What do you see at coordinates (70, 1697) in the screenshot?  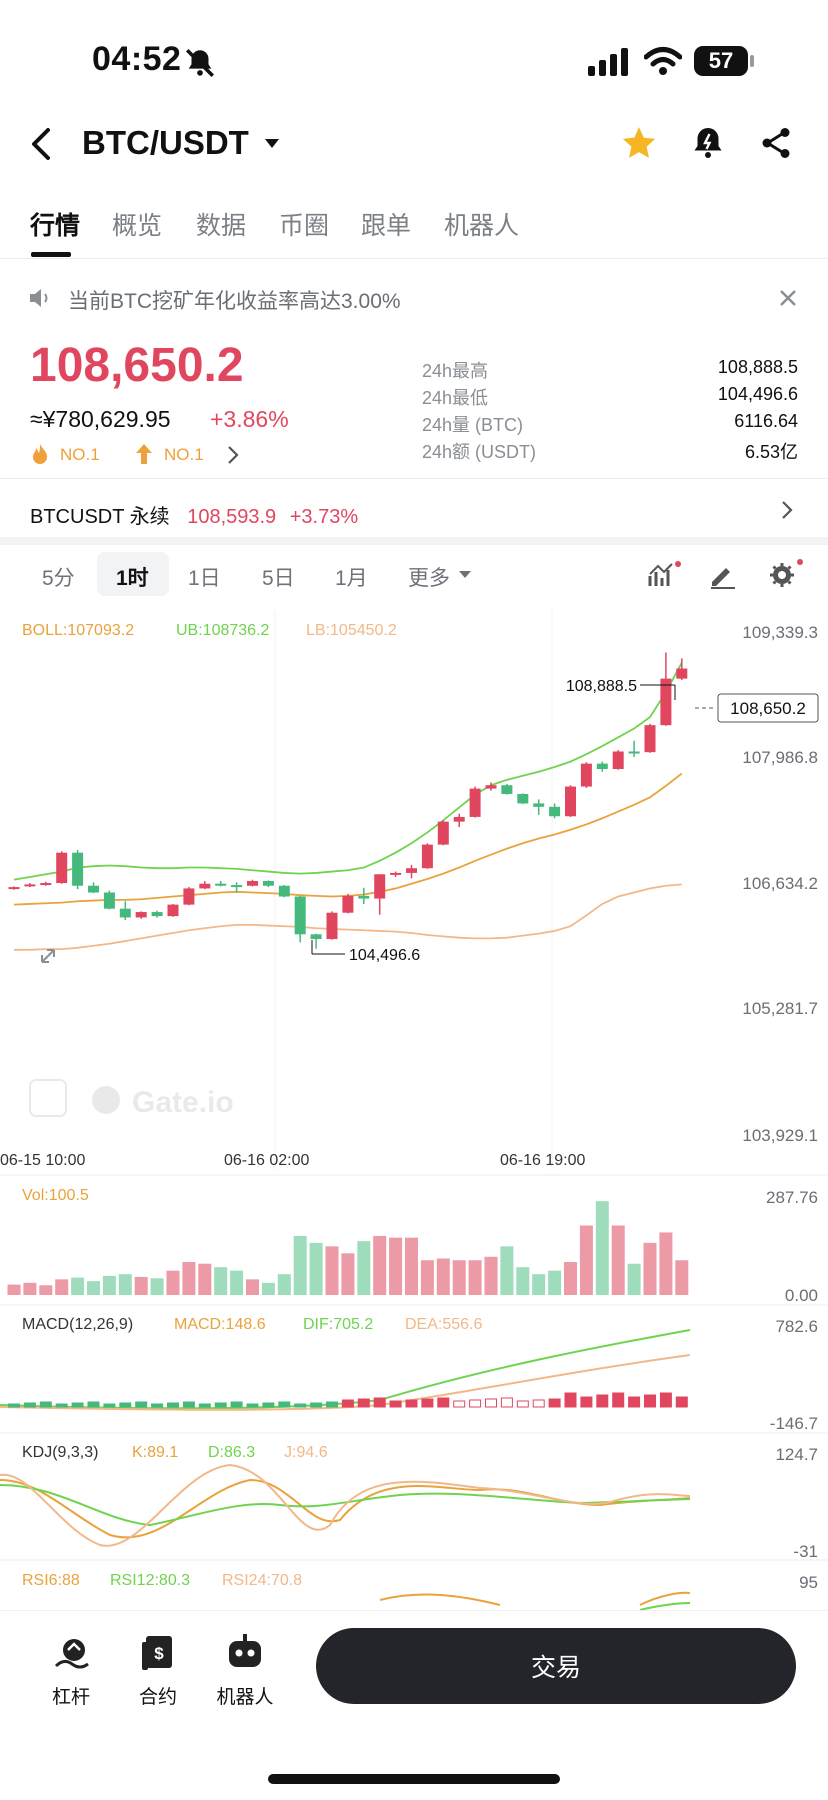 I see `leverage-label: 杠杆` at bounding box center [70, 1697].